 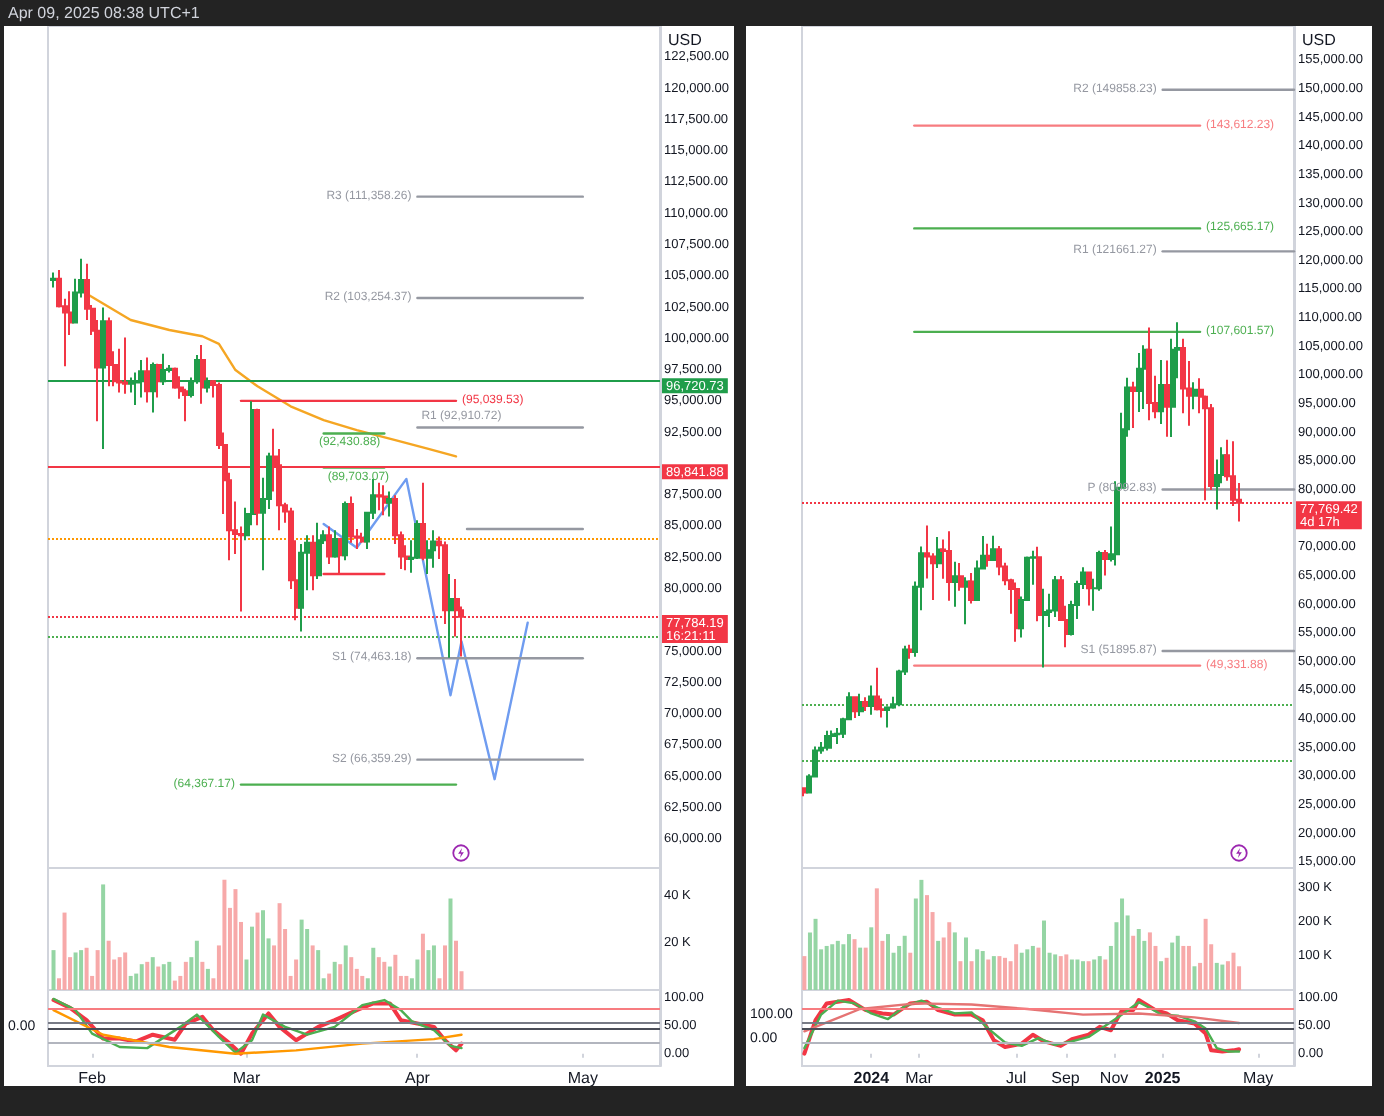 What do you see at coordinates (872, 1078) in the screenshot?
I see `x-tick-label: 2024` at bounding box center [872, 1078].